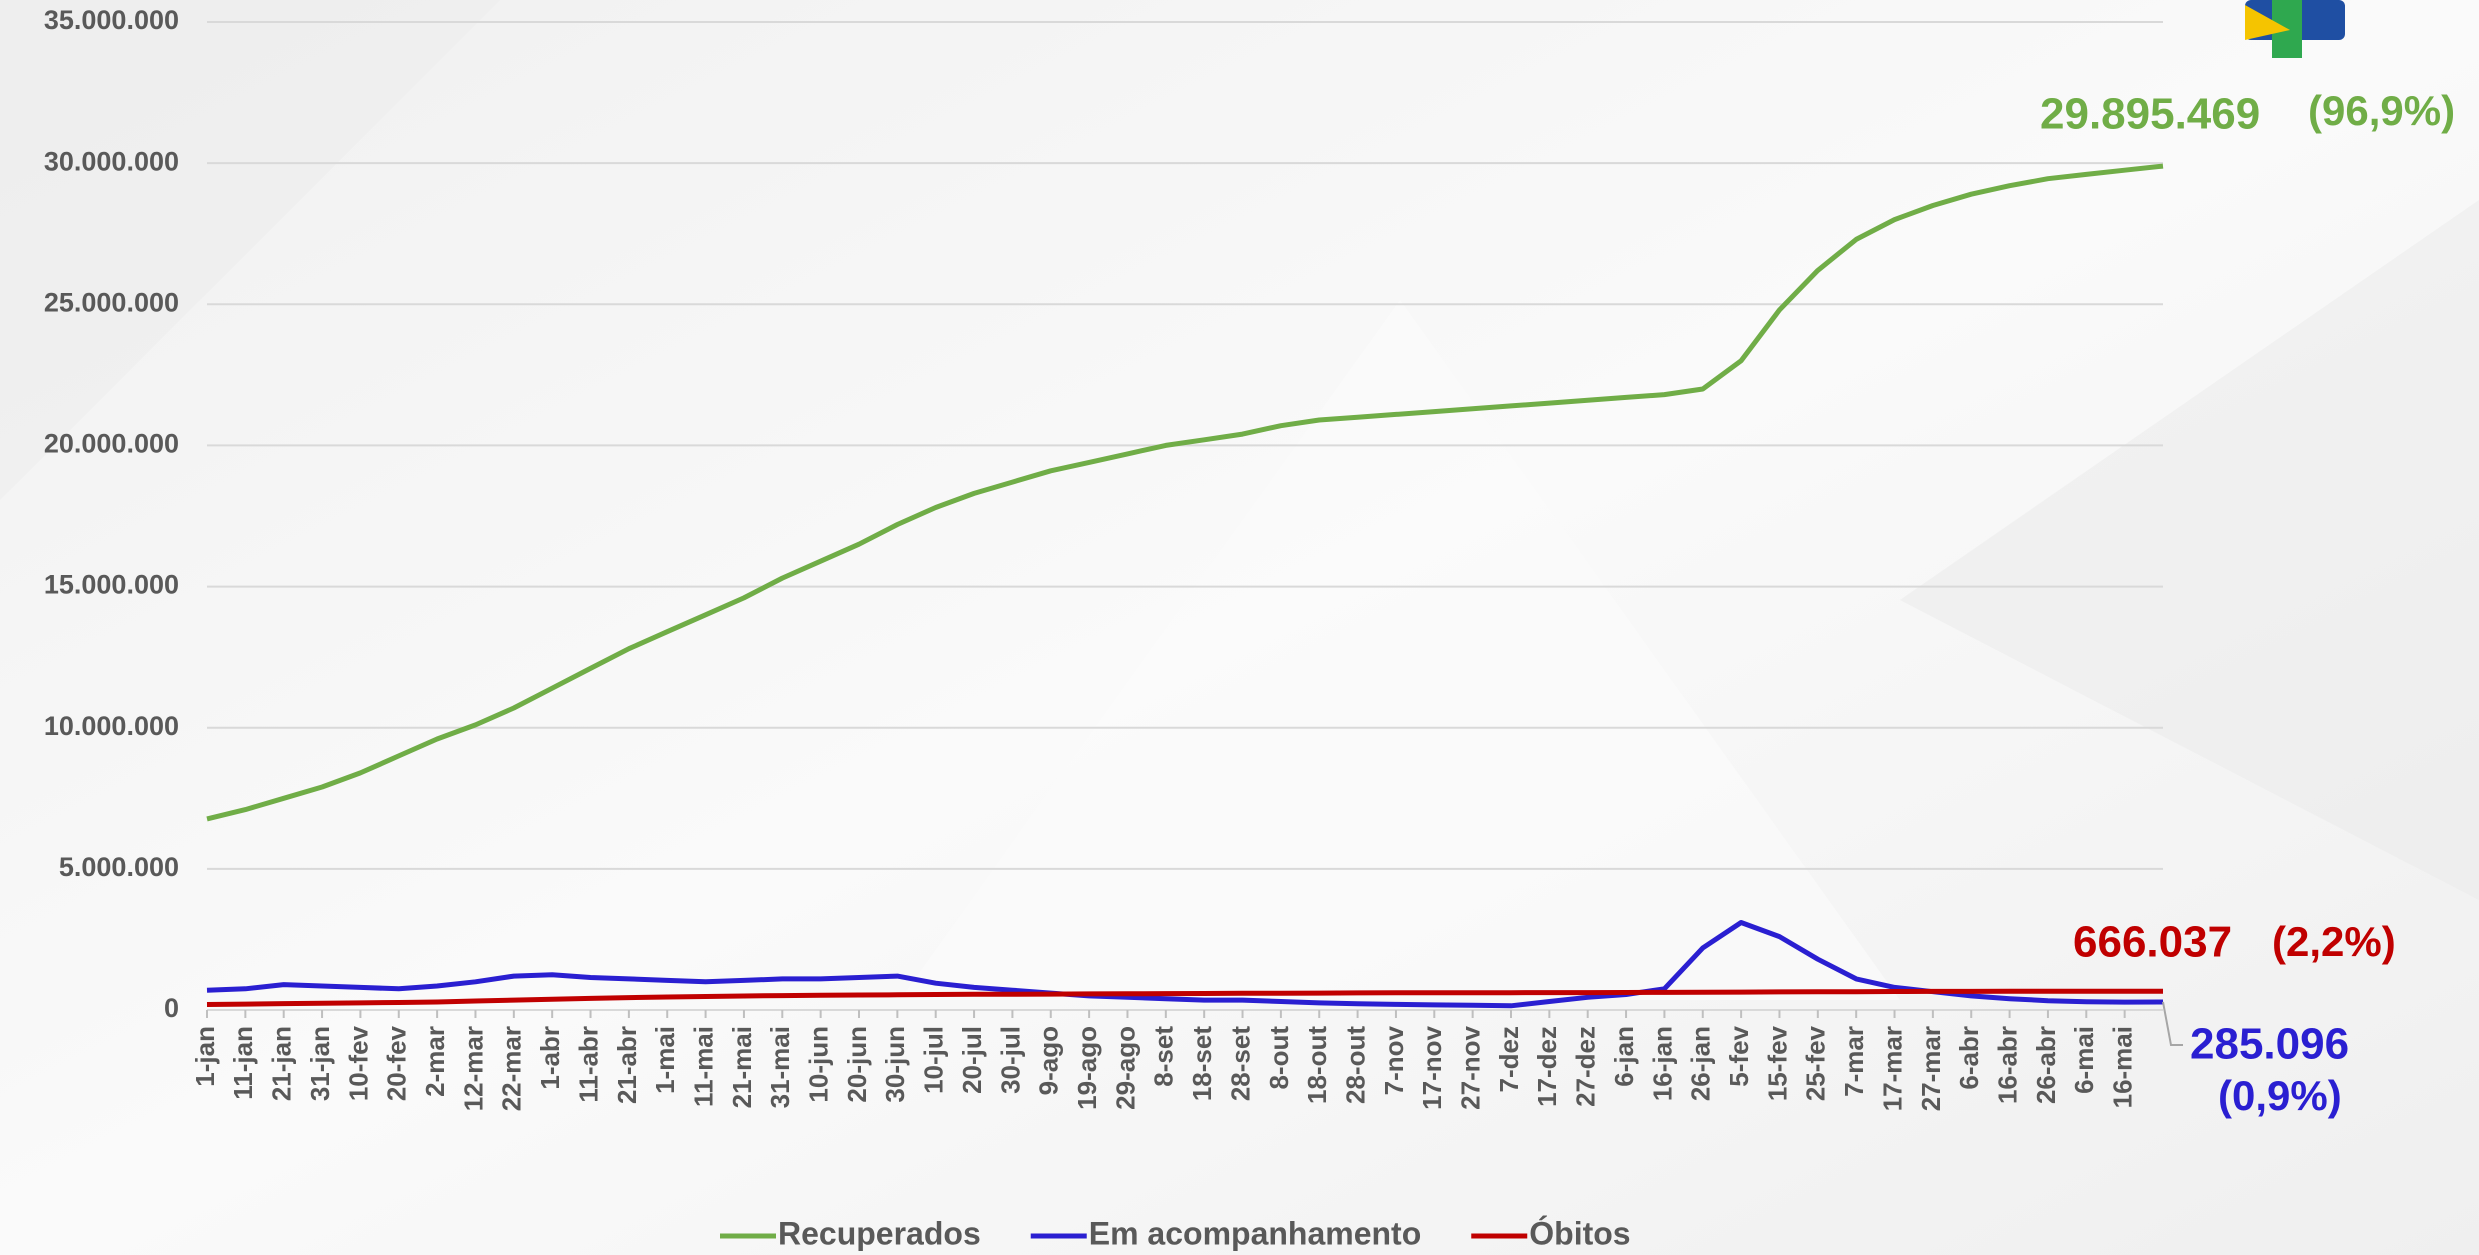 The height and width of the screenshot is (1255, 2479). I want to click on x-tick-label: 18-set, so click(1202, 1063).